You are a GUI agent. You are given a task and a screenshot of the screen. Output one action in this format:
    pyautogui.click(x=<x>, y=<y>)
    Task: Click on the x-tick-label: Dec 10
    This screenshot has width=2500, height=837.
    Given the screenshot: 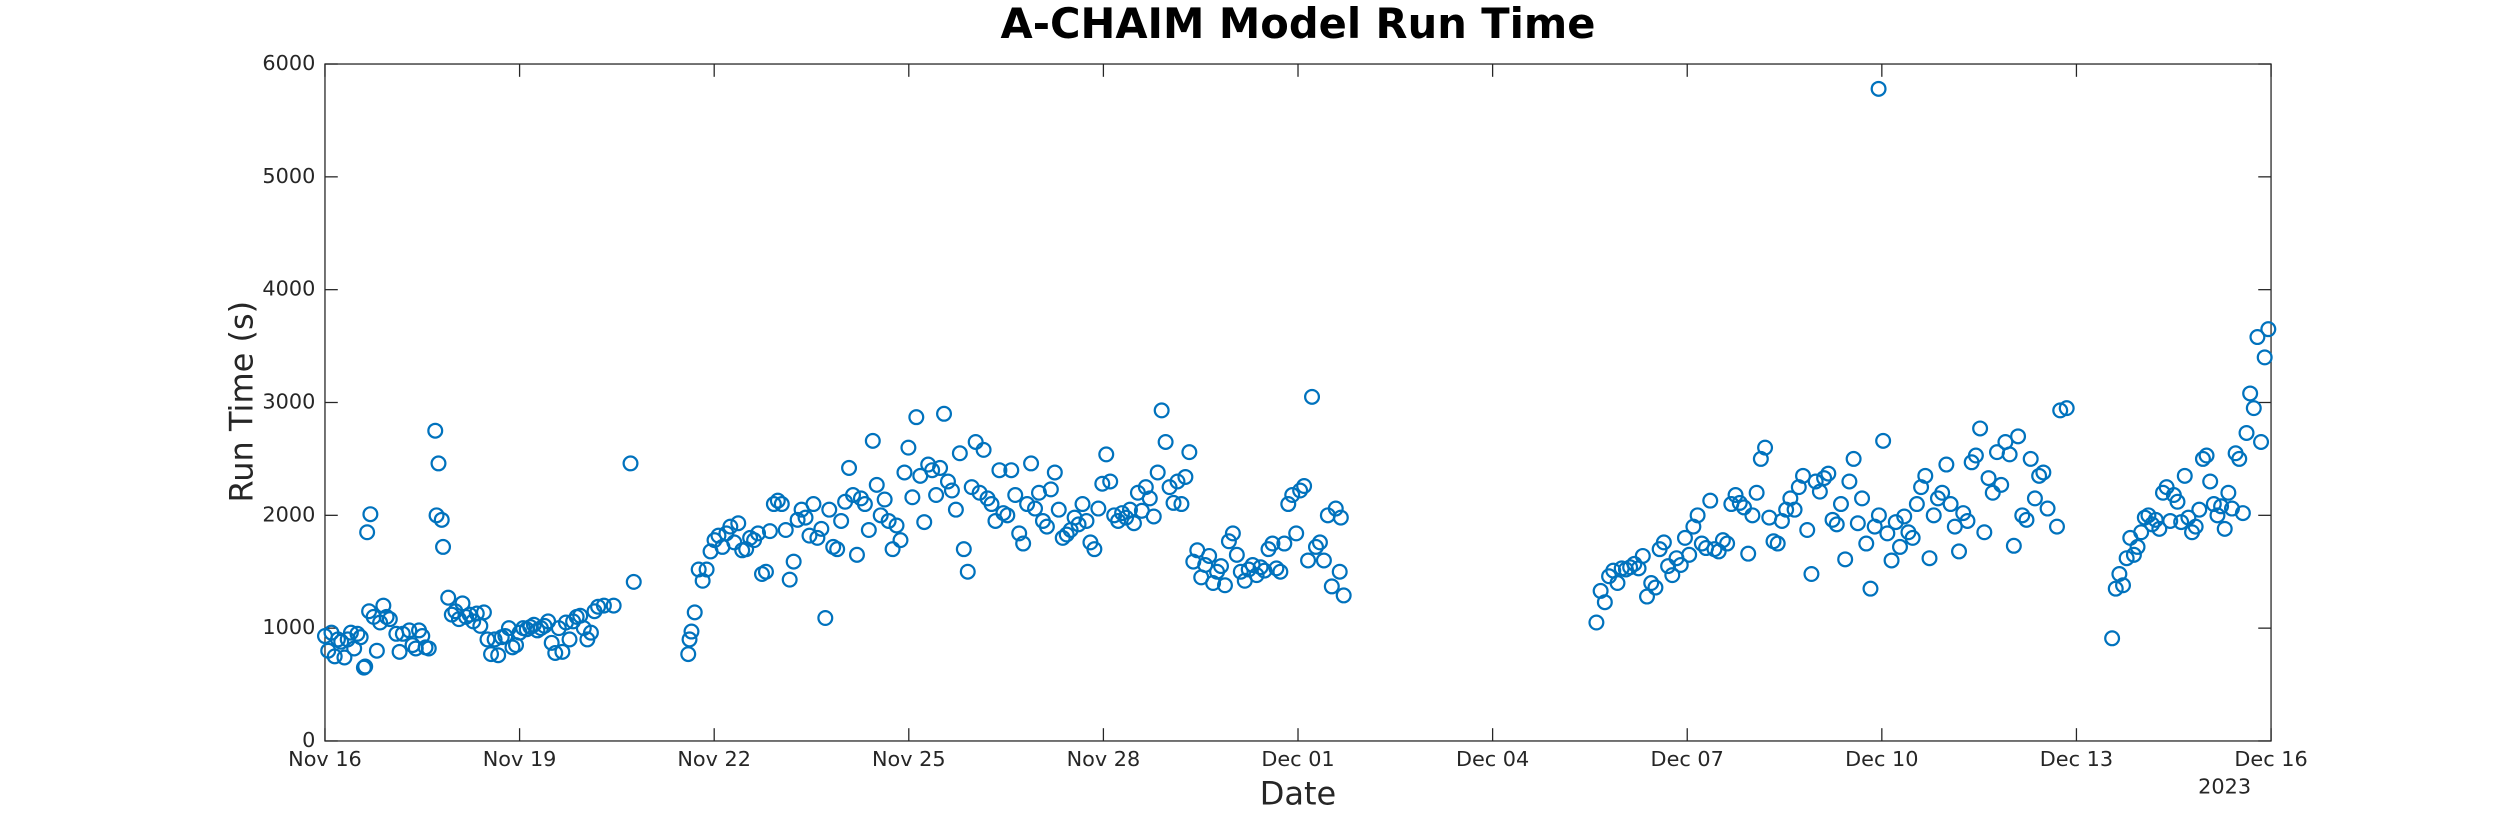 What is the action you would take?
    pyautogui.click(x=1881, y=759)
    